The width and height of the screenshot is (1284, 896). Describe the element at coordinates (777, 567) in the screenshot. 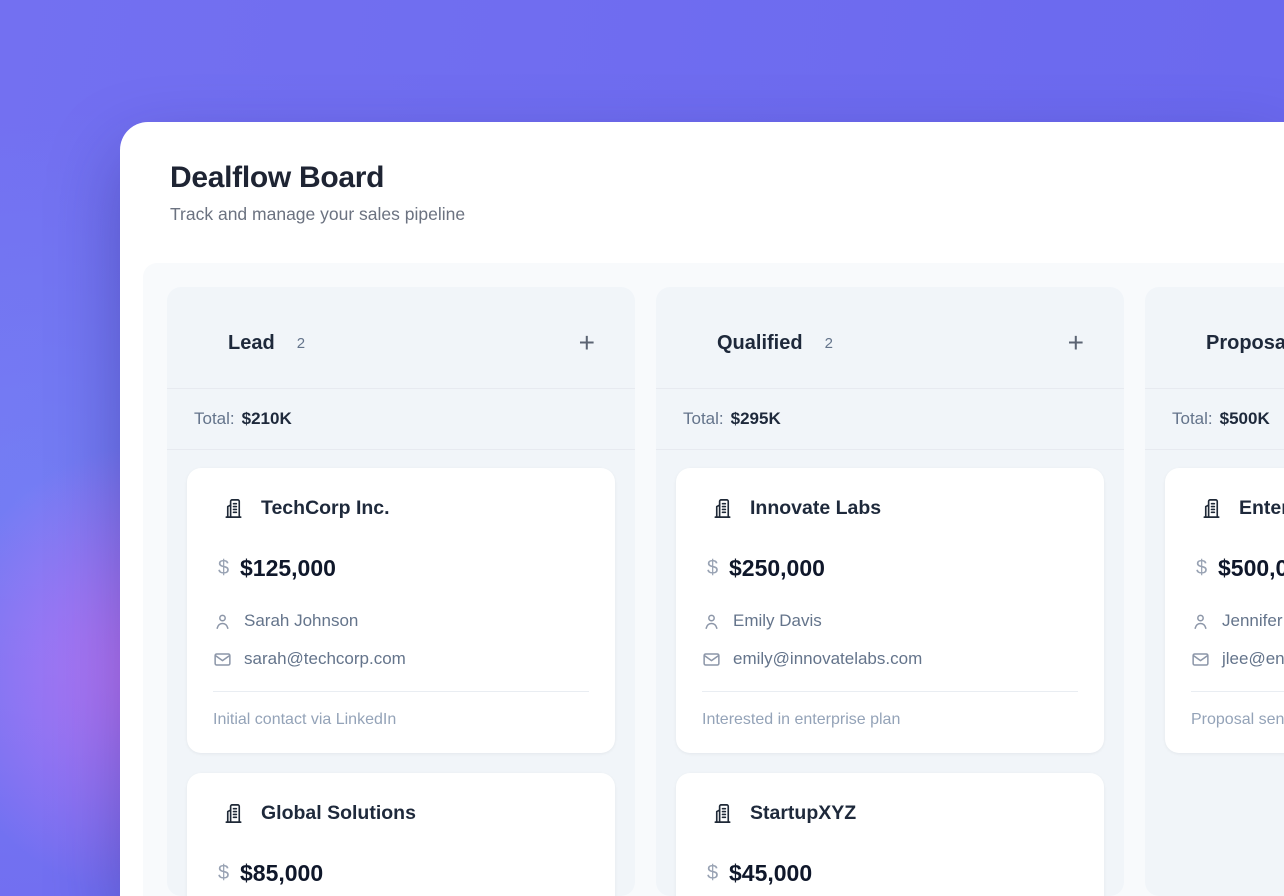

I see `deal-amount: $250,000` at that location.